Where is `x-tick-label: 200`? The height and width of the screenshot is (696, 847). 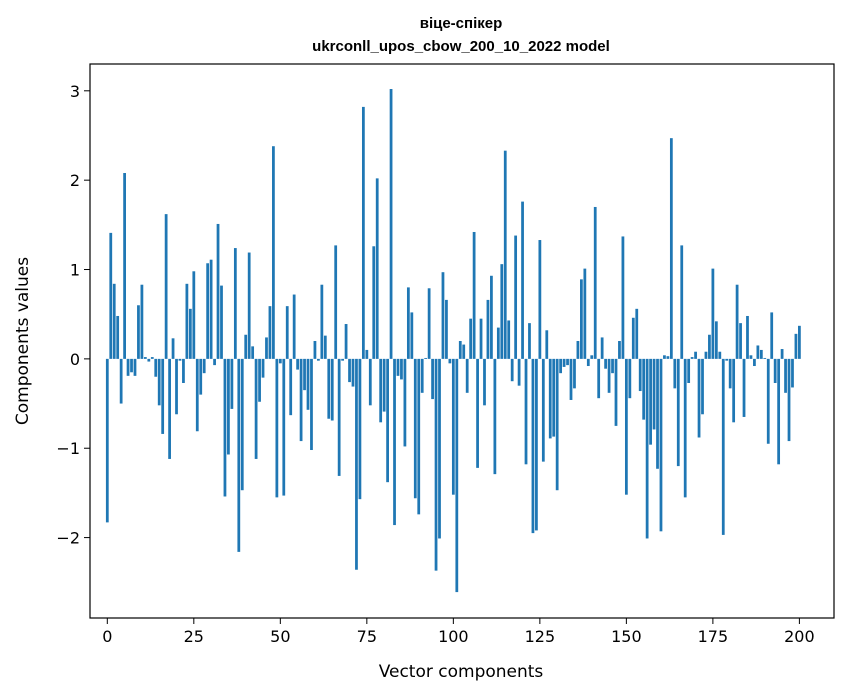
x-tick-label: 200 is located at coordinates (799, 636).